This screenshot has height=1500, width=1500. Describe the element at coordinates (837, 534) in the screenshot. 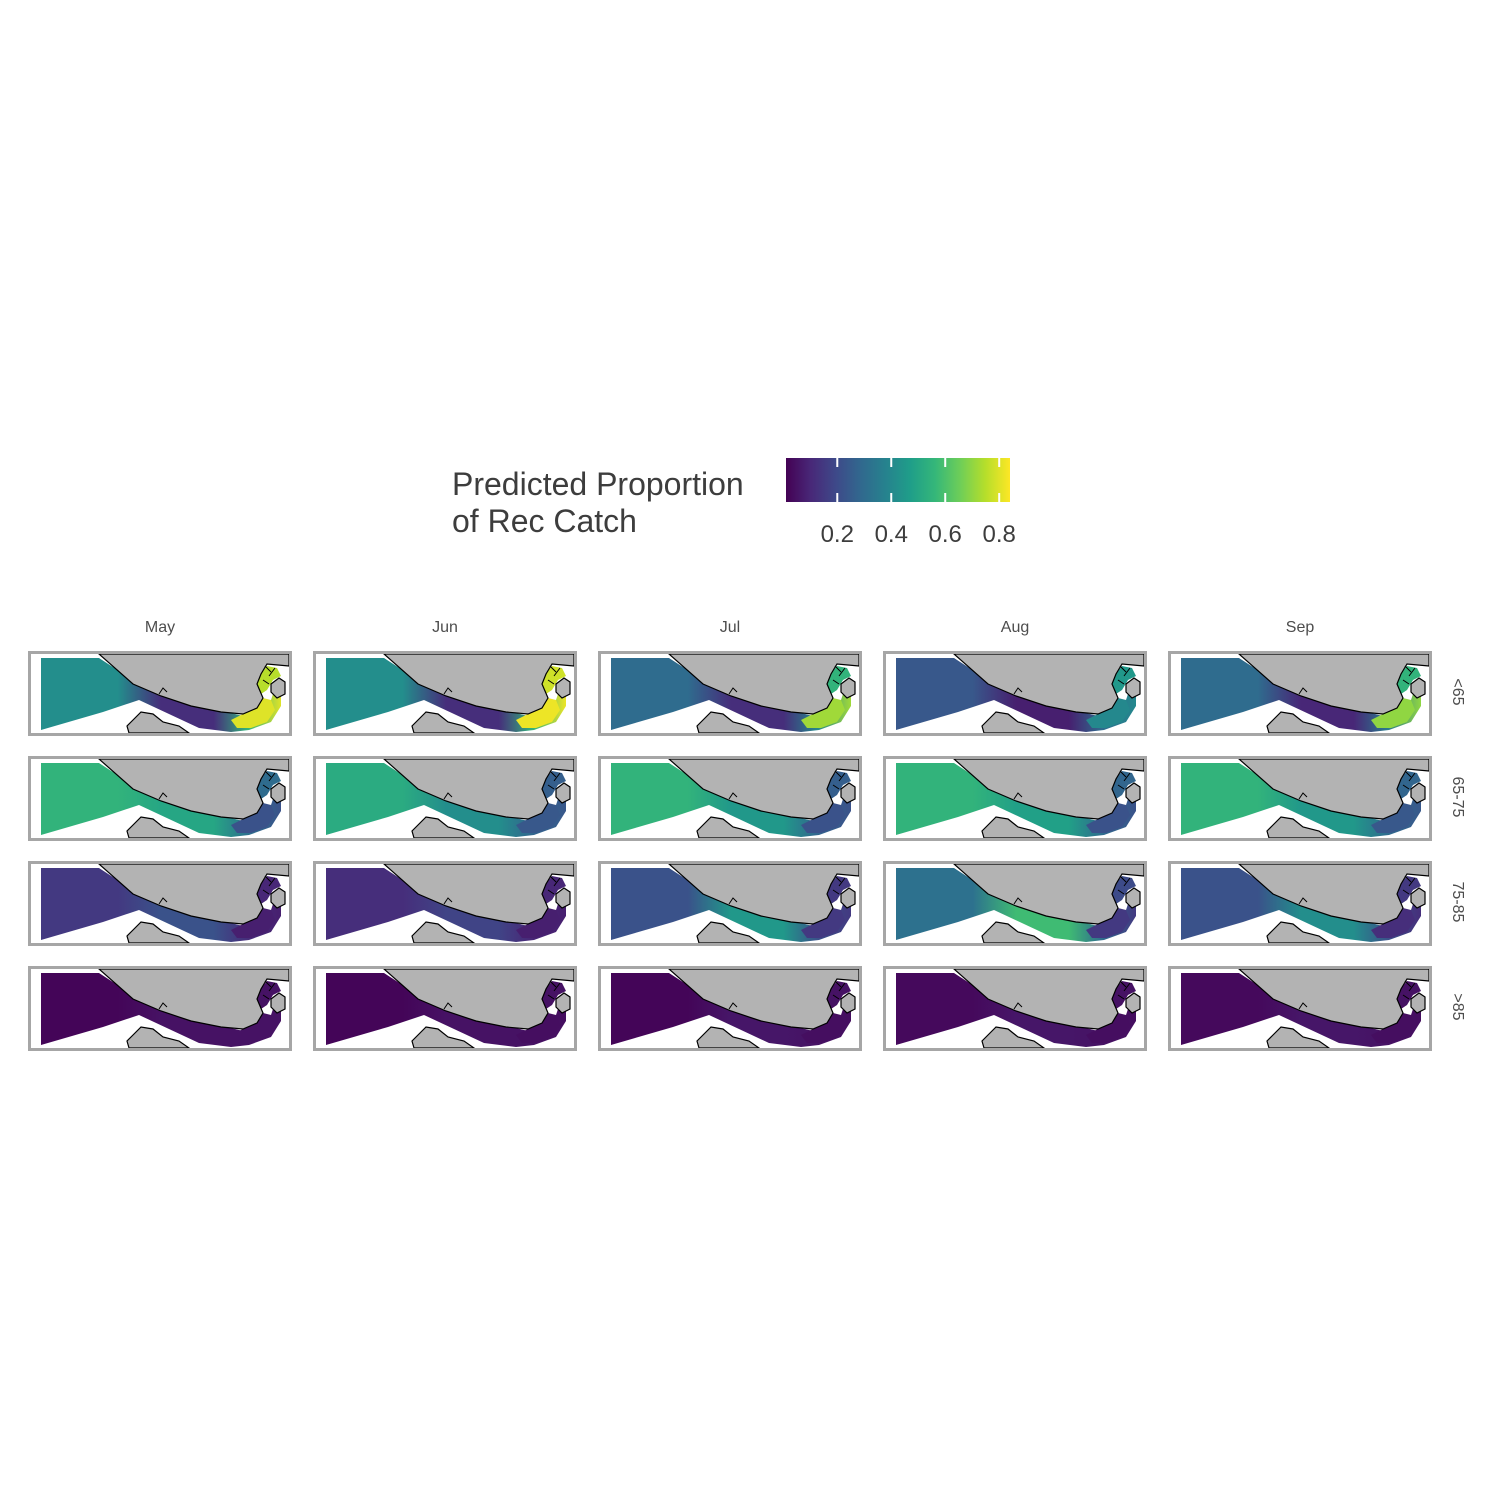

I see `legend-tick-label: 0.2` at that location.